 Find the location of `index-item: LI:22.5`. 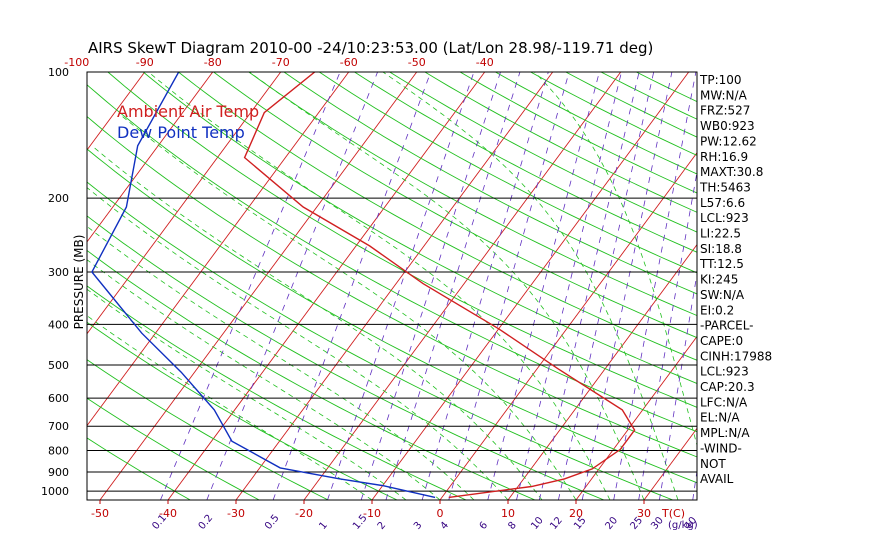

index-item: LI:22.5 is located at coordinates (720, 234).